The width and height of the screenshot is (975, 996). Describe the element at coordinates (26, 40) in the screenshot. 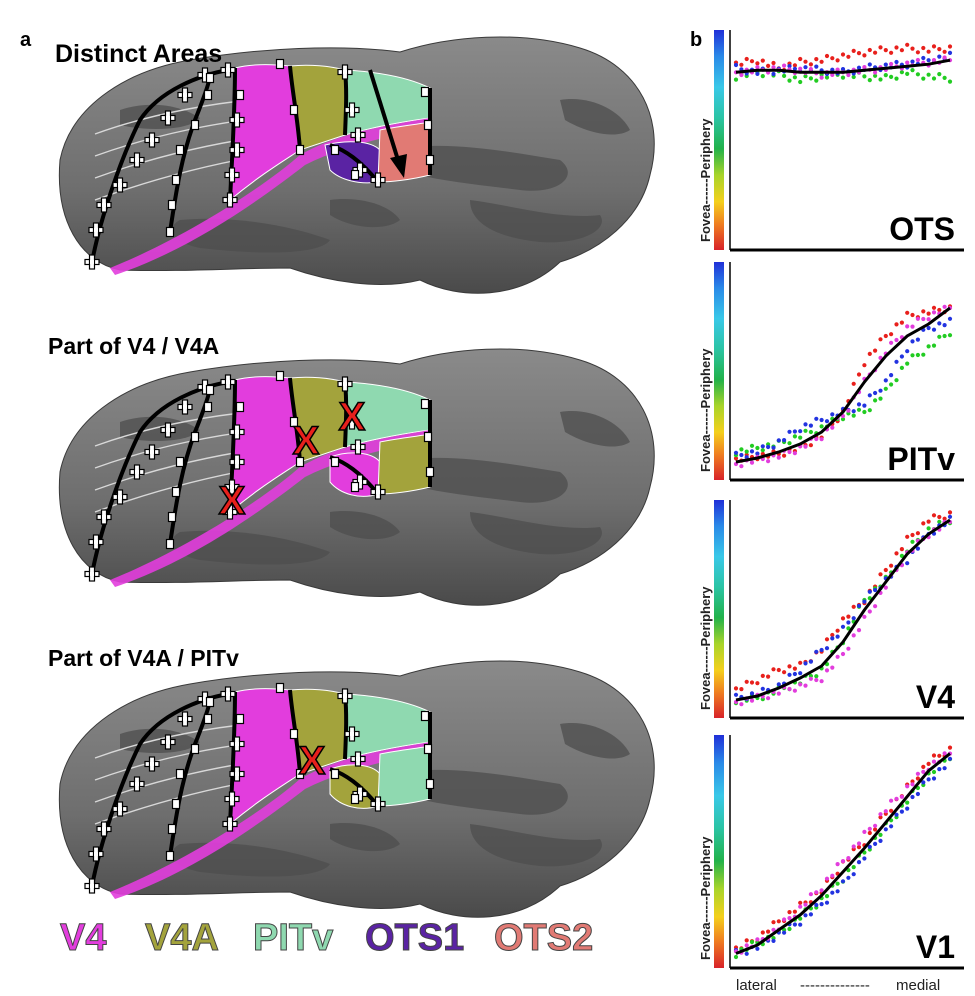

I see `panel-a-letter: a` at that location.